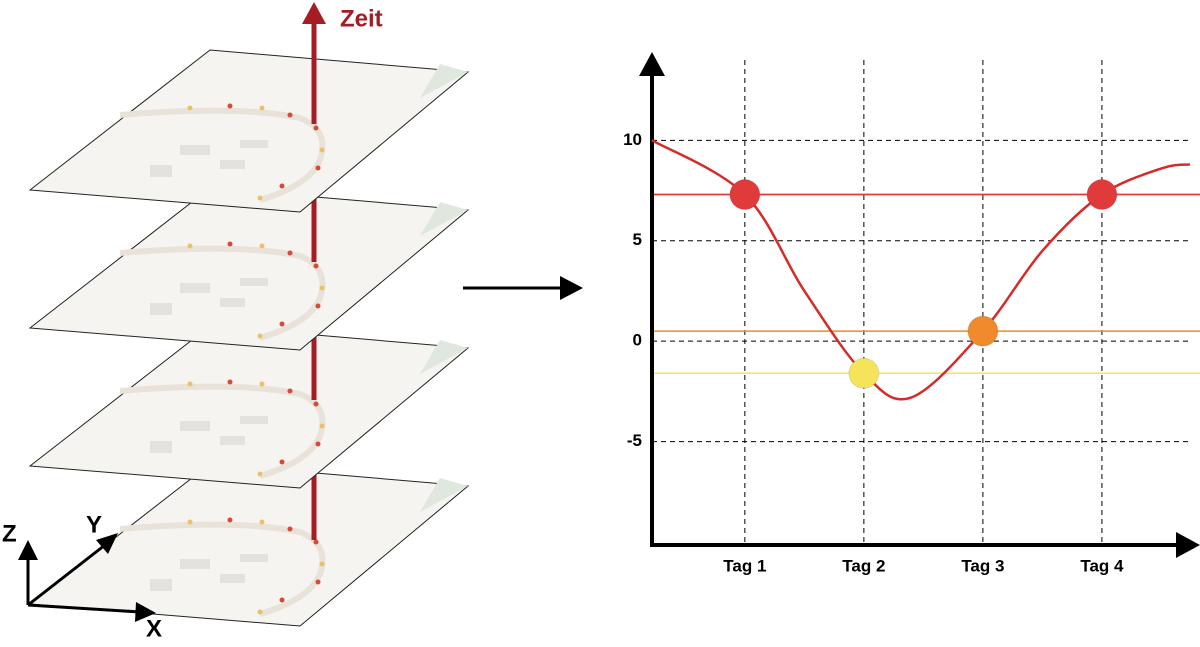  What do you see at coordinates (652, 64) in the screenshot?
I see `y-axis-arrow` at bounding box center [652, 64].